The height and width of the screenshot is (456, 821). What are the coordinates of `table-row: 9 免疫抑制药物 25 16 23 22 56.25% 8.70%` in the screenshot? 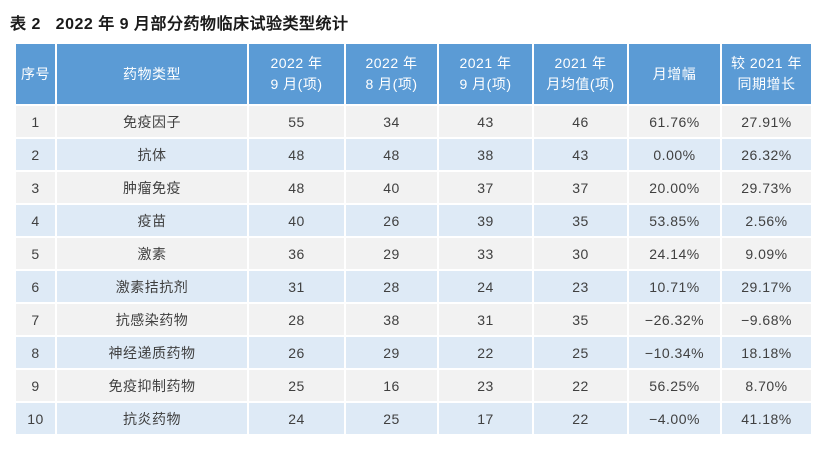 It's located at (413, 385).